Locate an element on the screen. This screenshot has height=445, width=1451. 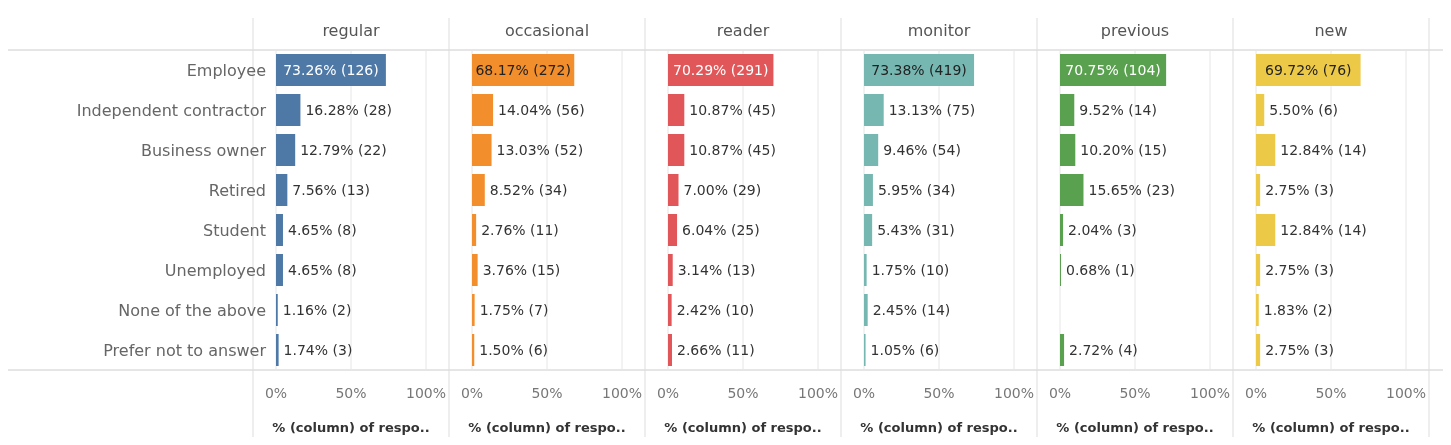
data-label: 2.76% (11) is located at coordinates (520, 229).